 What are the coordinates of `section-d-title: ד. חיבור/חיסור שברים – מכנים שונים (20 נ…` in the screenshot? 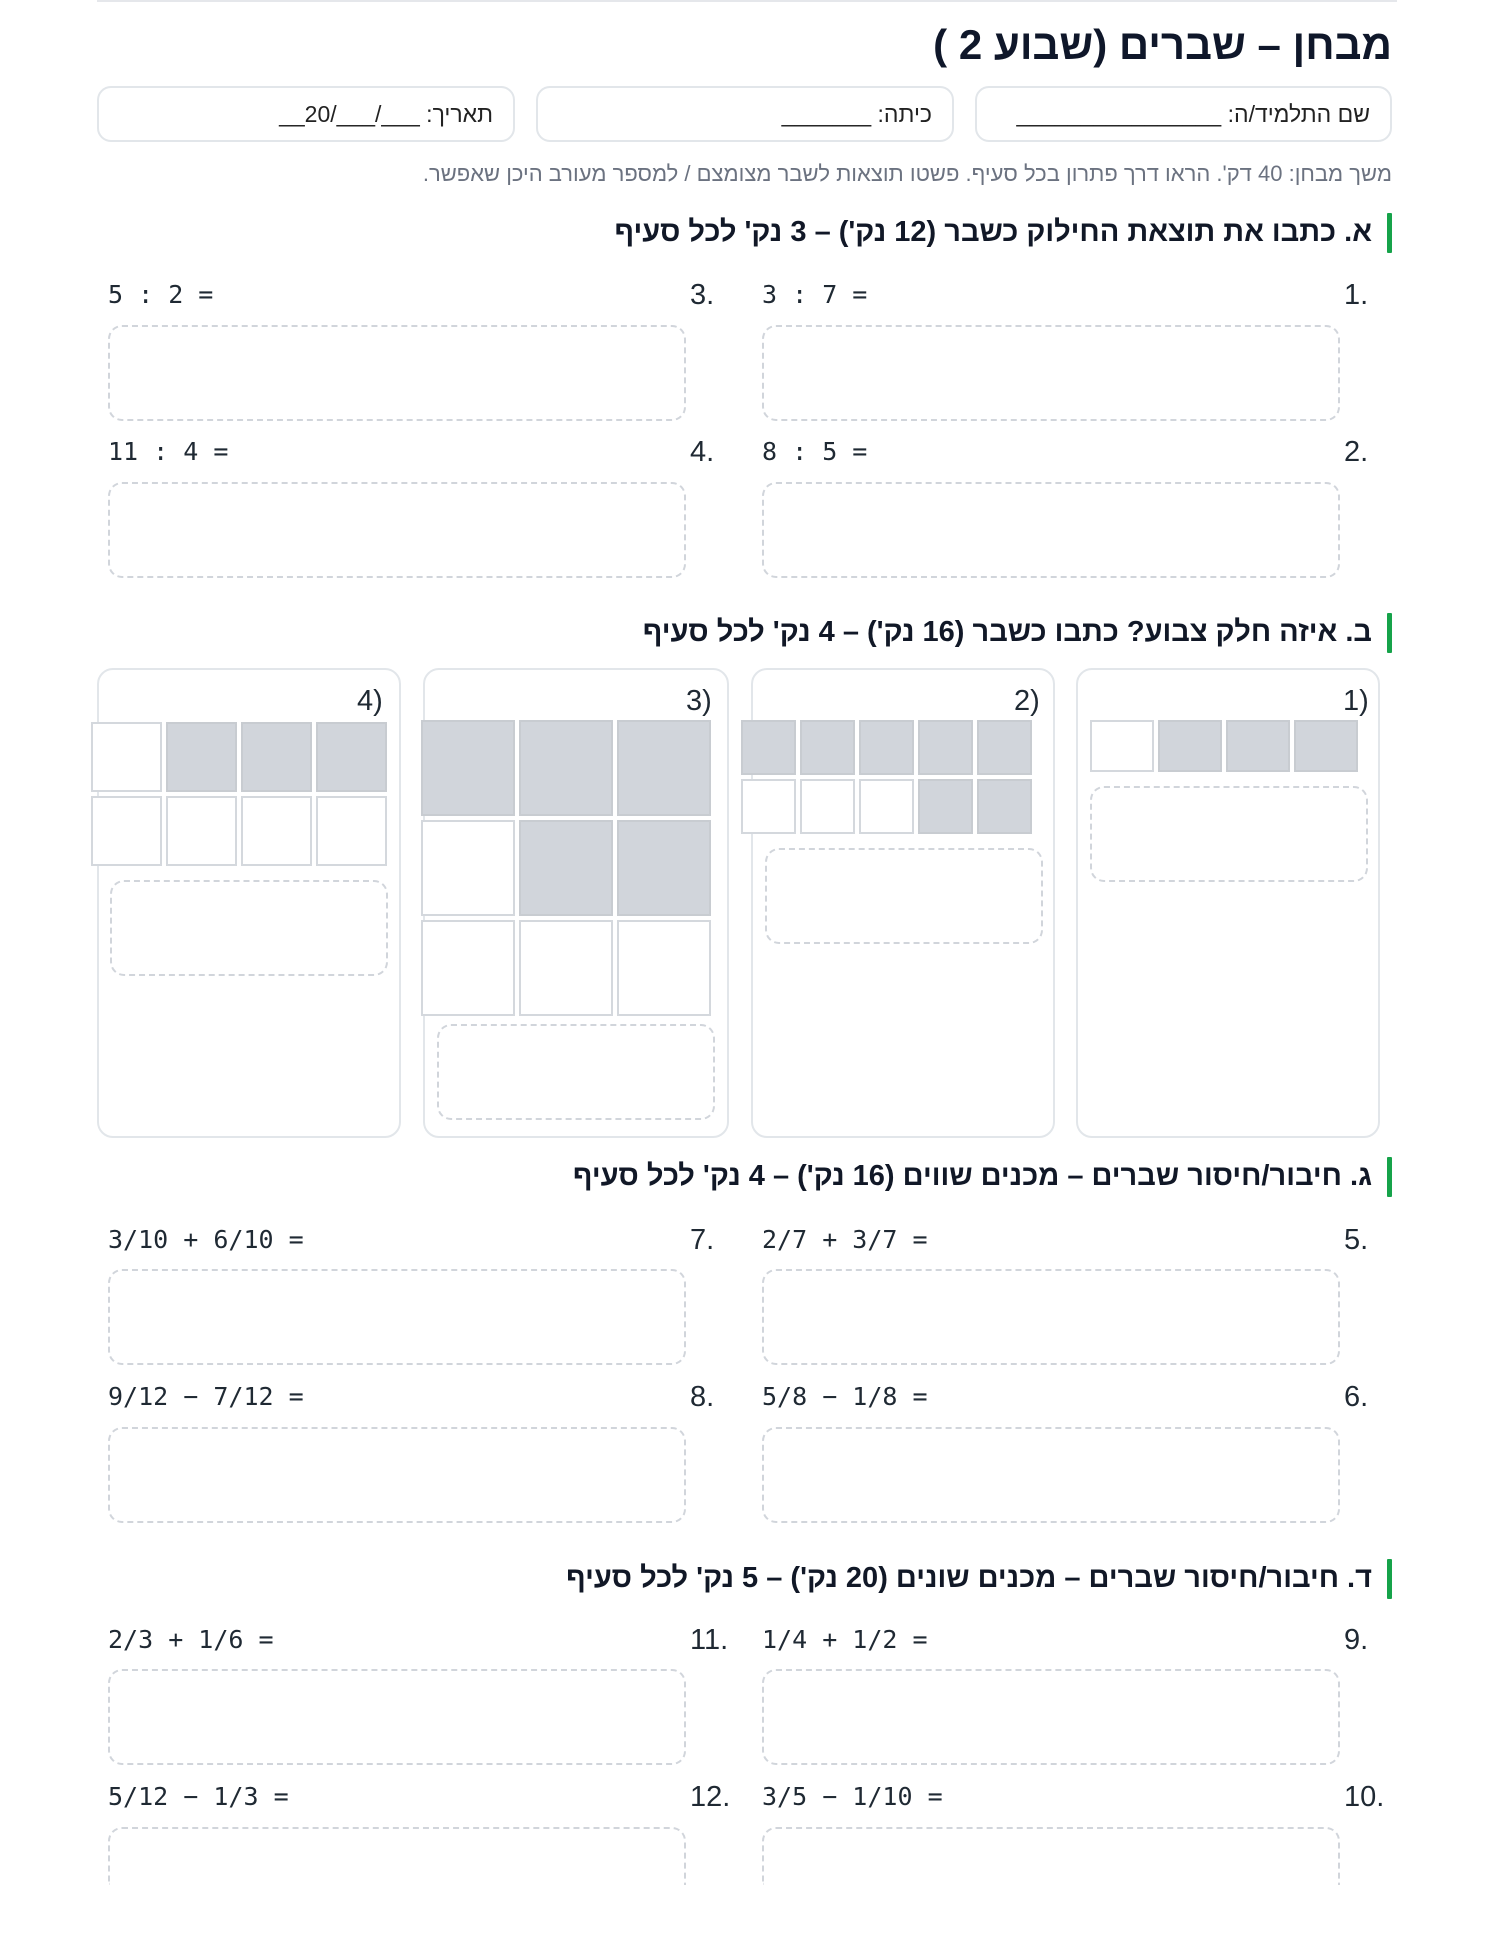 It's located at (792, 1578).